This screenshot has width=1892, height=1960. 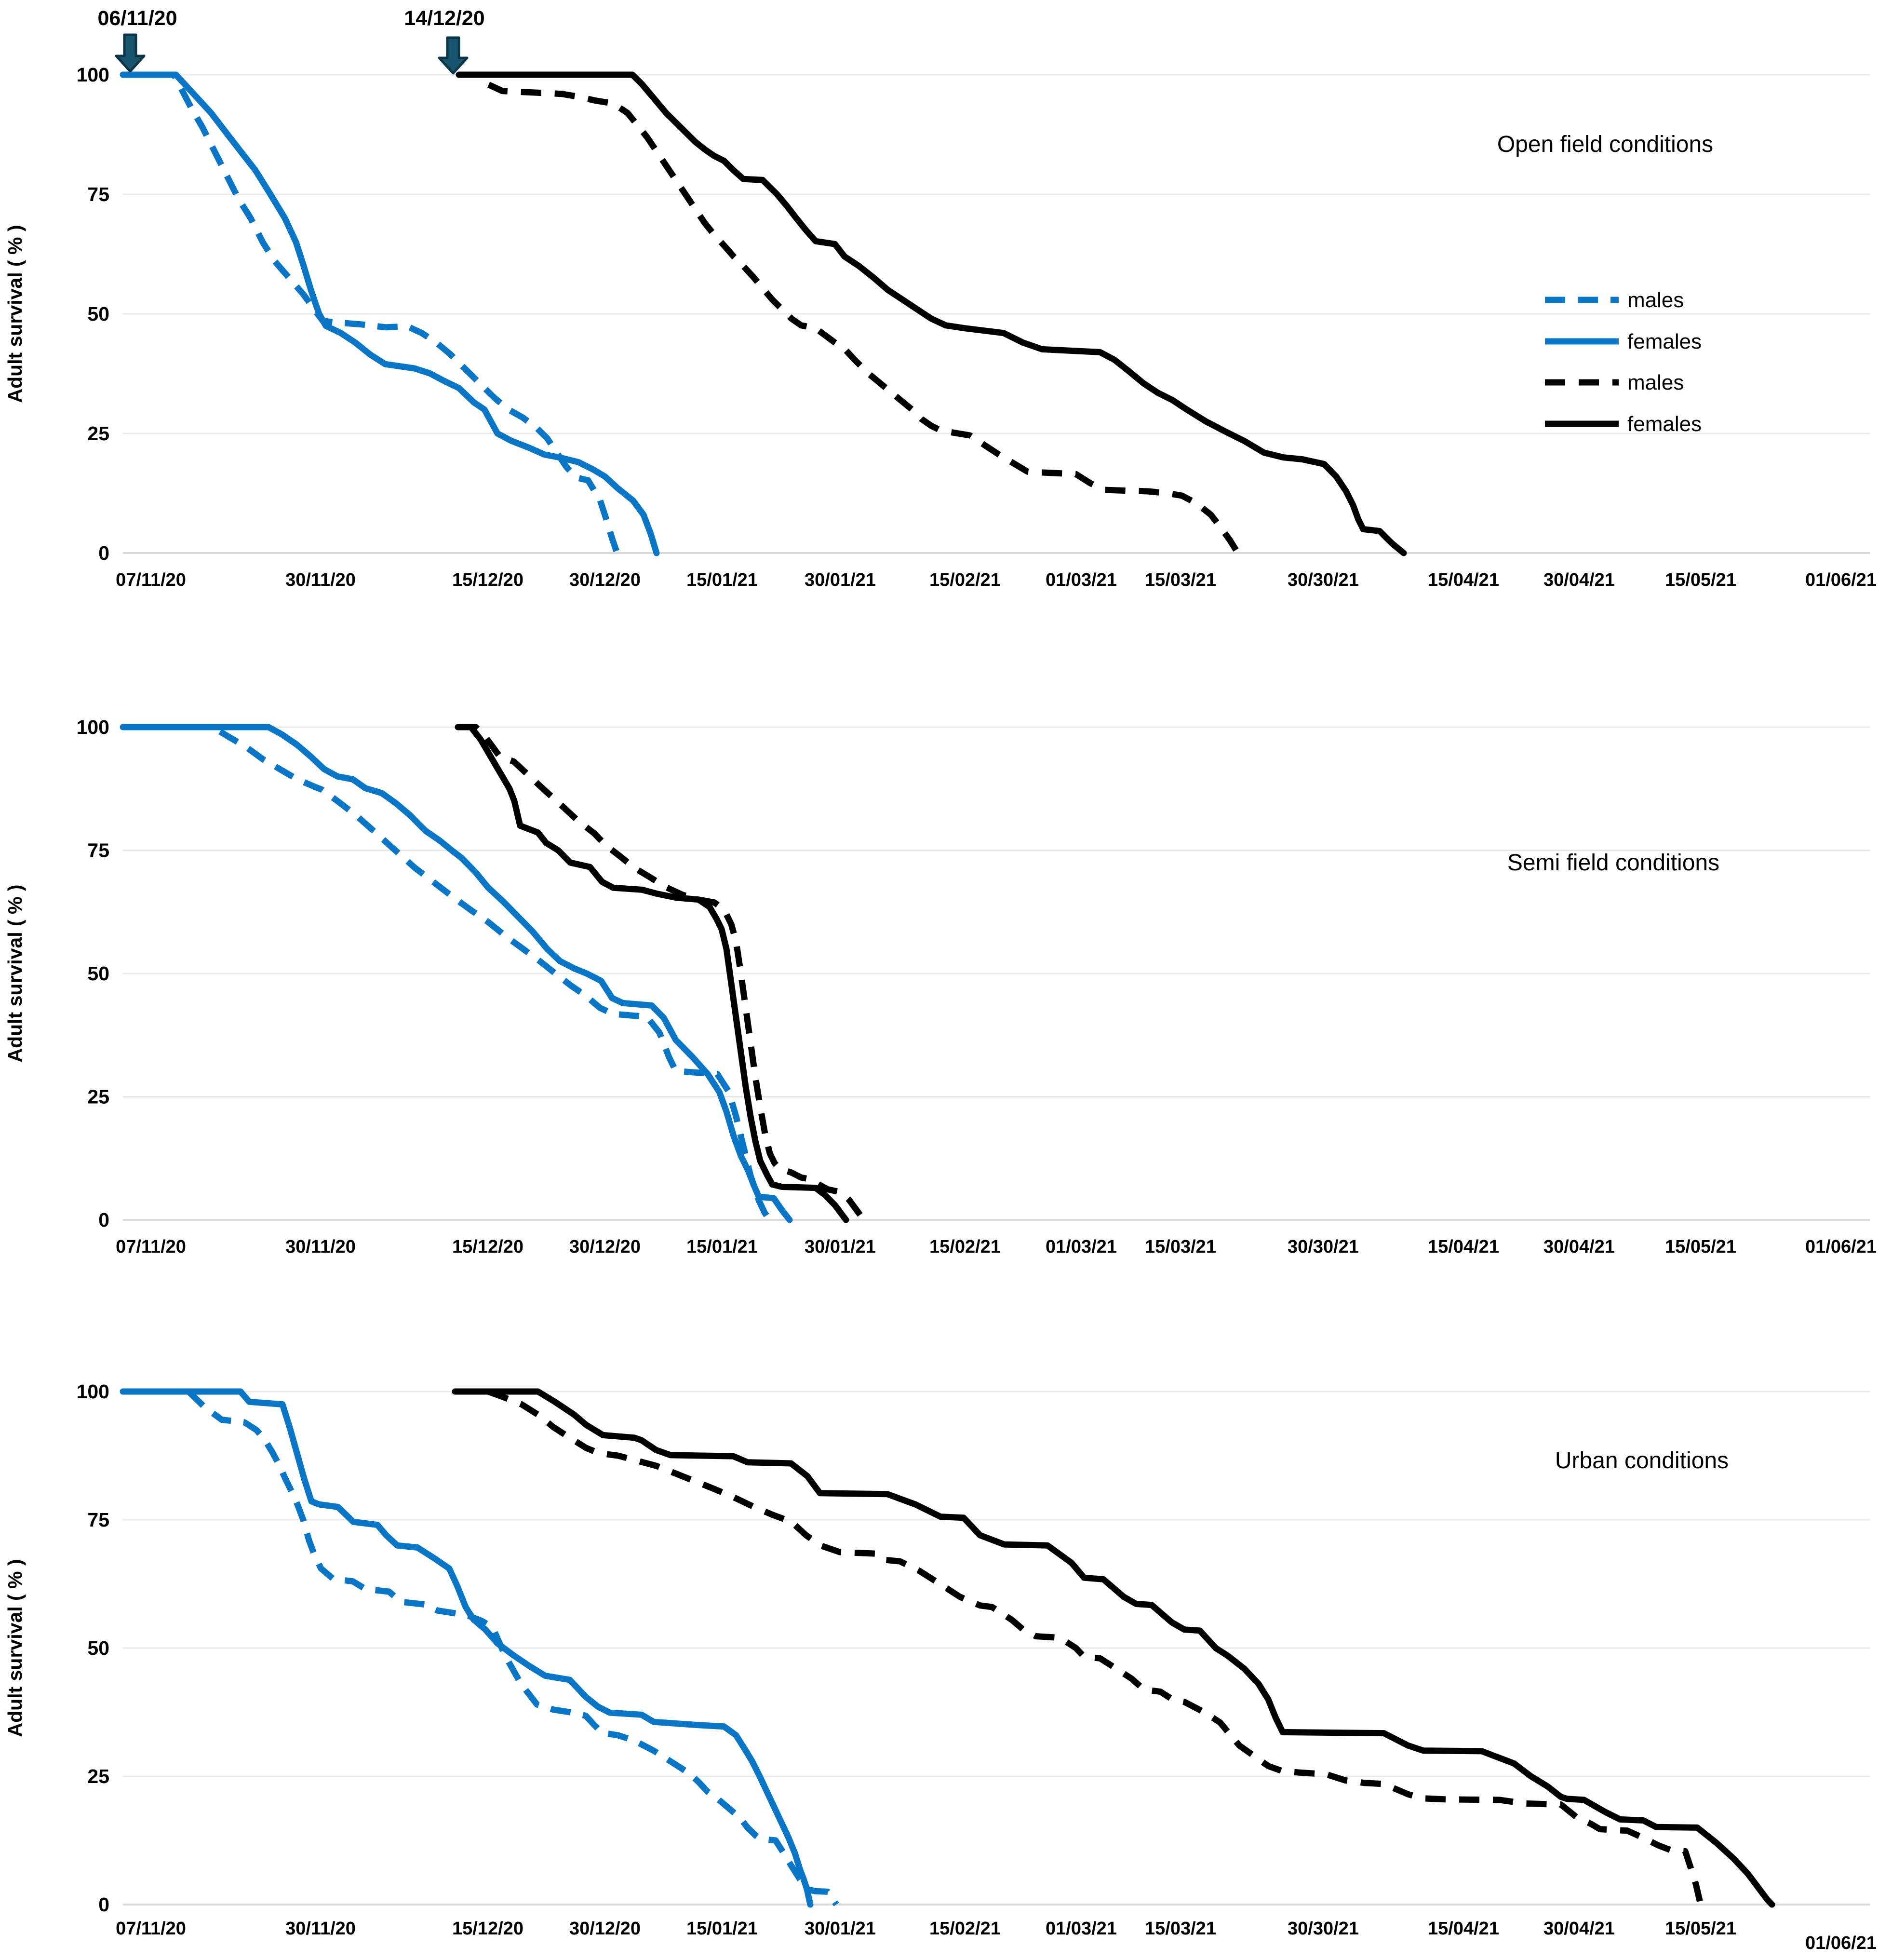 I want to click on series-semi-field-males-black, so click(x=662, y=973).